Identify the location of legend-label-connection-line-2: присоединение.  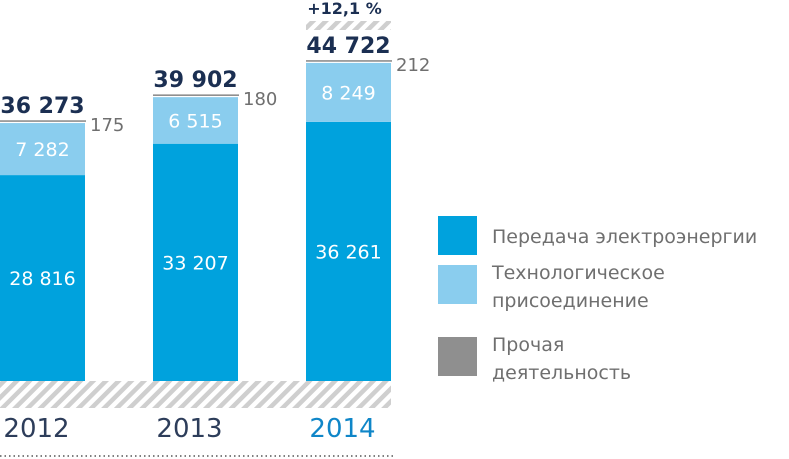
(570, 301).